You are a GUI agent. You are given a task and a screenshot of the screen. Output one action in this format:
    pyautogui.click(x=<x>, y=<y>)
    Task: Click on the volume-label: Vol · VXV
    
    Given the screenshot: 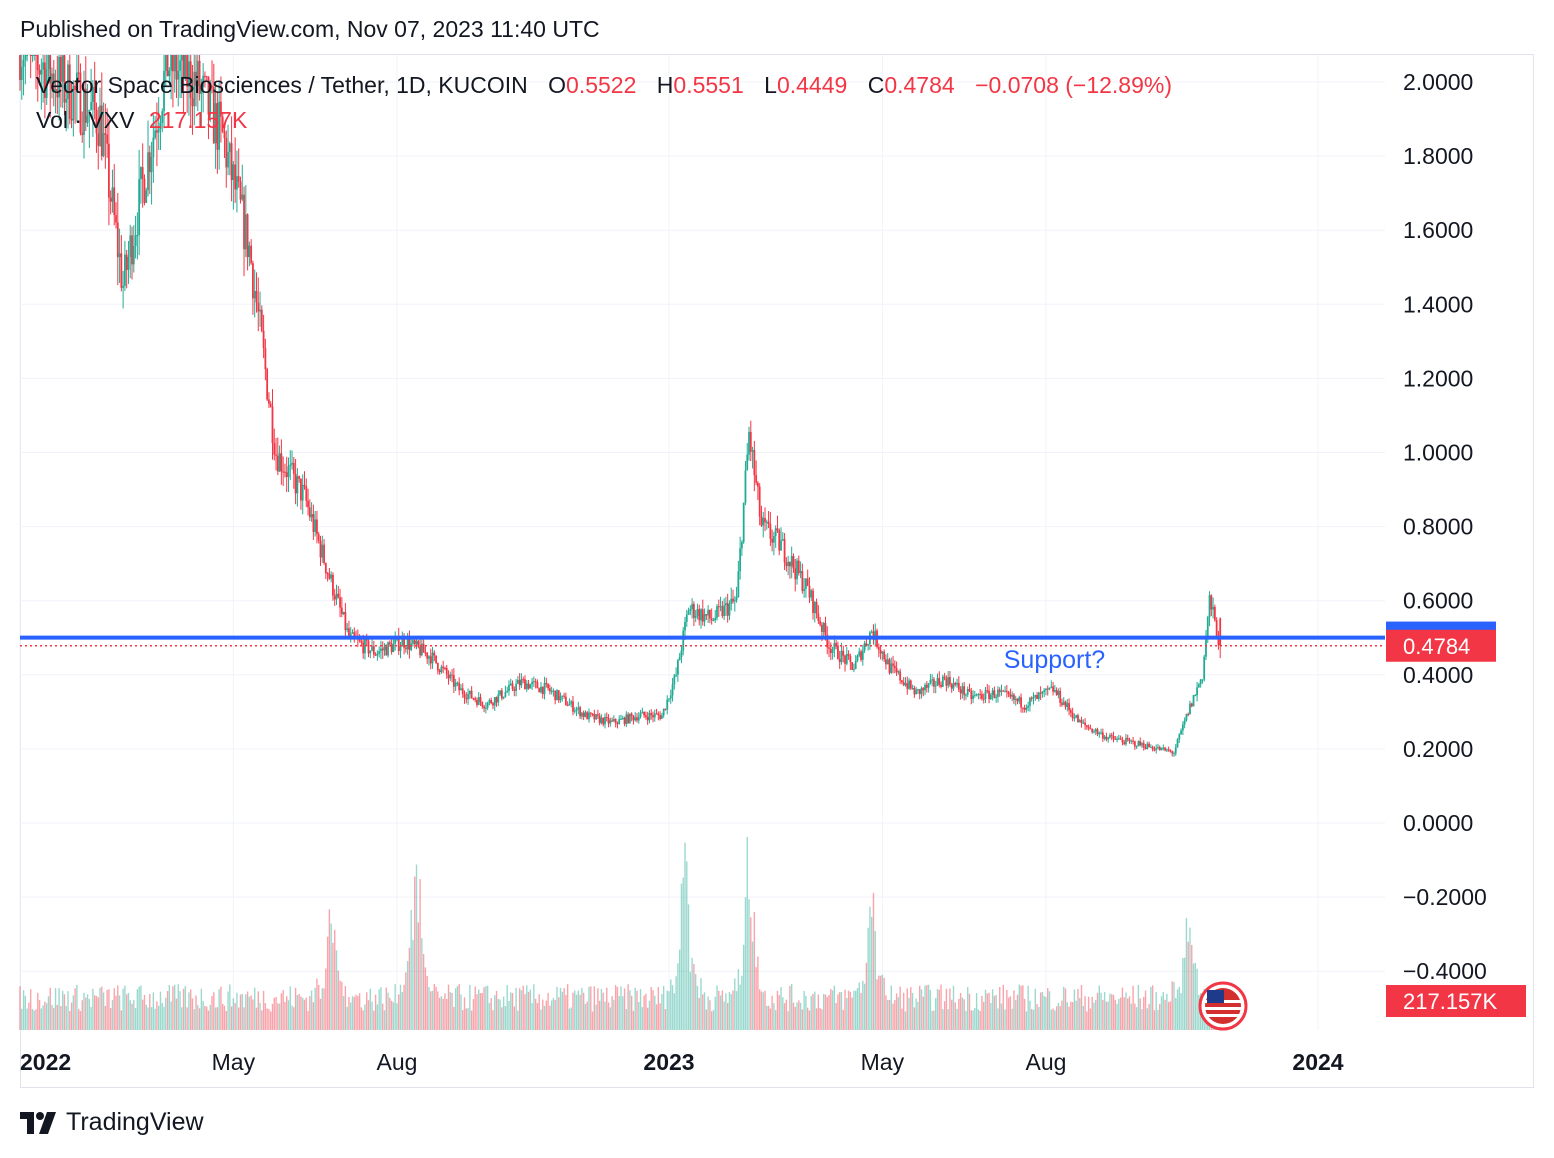 What is the action you would take?
    pyautogui.click(x=85, y=120)
    